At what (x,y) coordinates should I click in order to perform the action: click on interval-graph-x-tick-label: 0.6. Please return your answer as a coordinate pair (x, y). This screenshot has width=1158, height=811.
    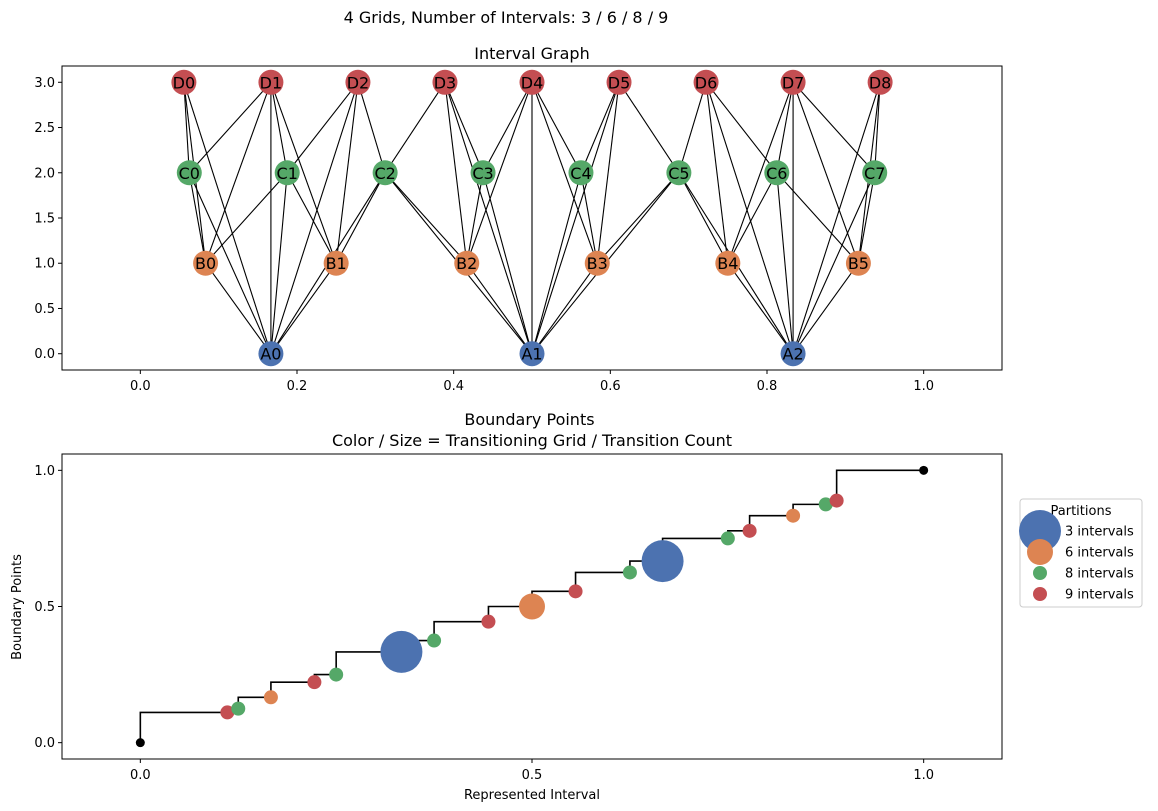
    Looking at the image, I should click on (610, 386).